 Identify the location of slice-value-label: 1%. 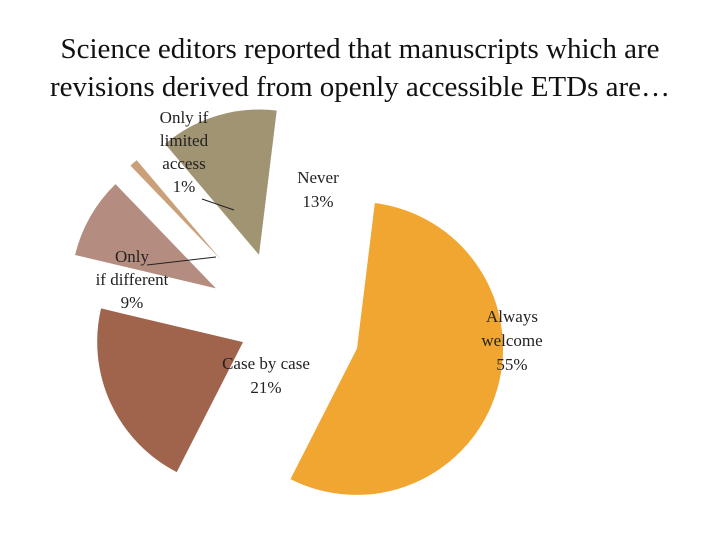
(184, 186).